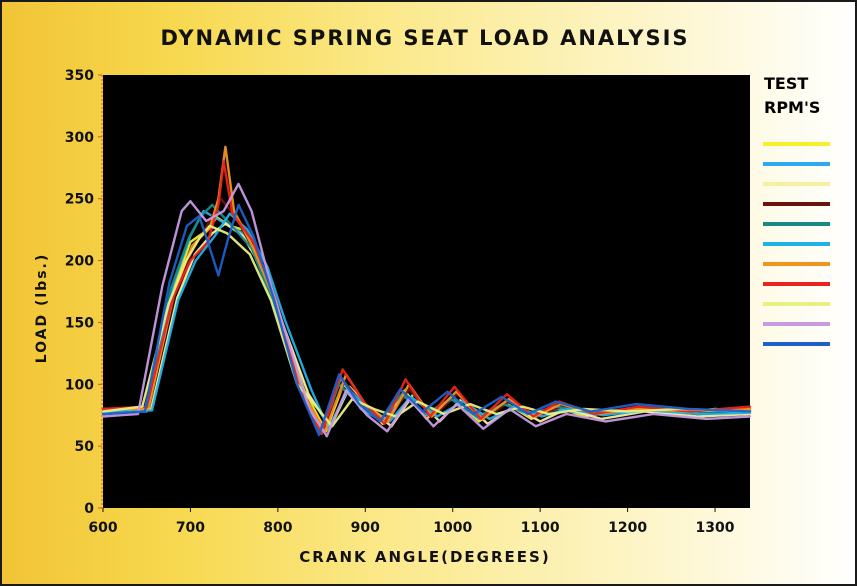  I want to click on x-tick-label: 1000, so click(452, 528).